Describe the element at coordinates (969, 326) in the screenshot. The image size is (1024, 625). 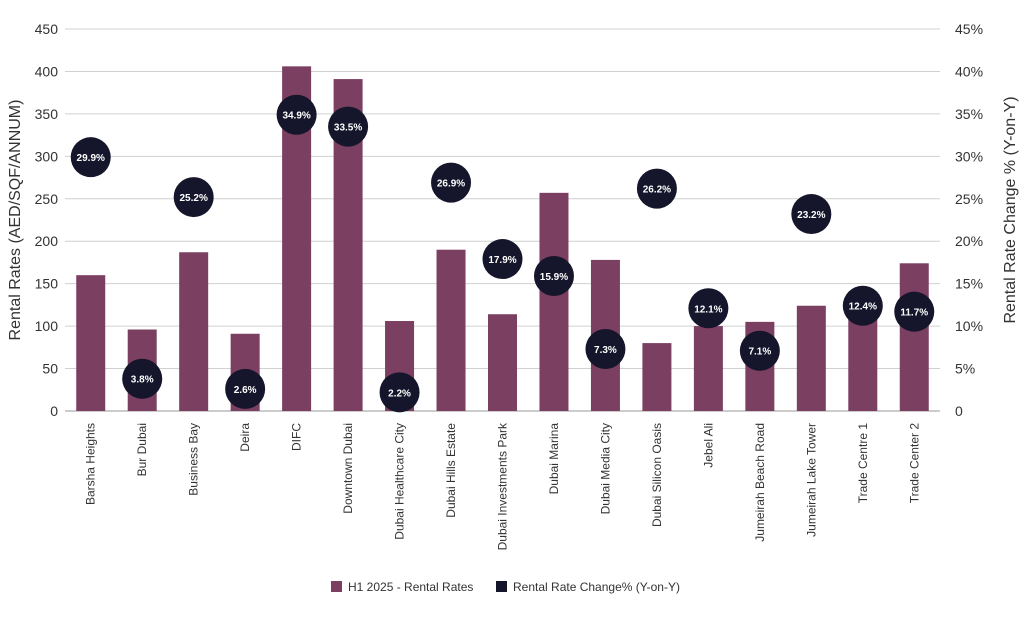
I see `right-tick-label: 10%` at that location.